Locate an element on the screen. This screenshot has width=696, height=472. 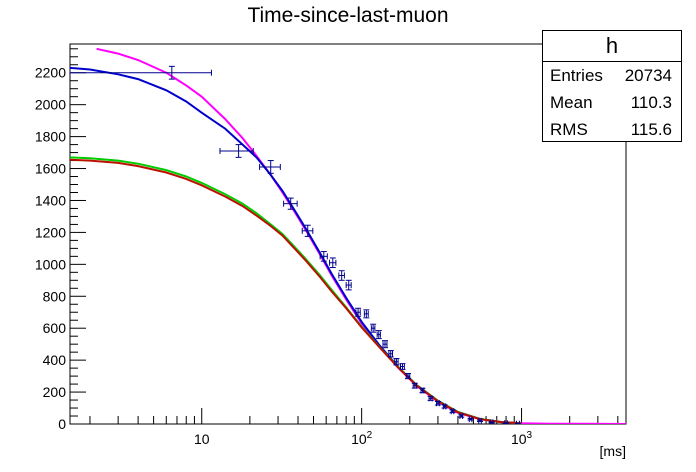
y-tick-label: 600 is located at coordinates (55, 328).